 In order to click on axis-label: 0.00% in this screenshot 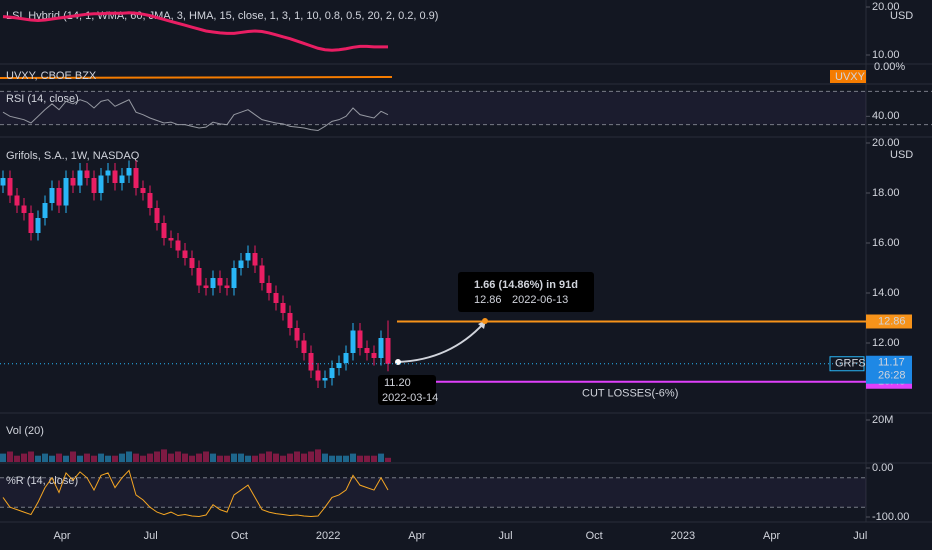, I will do `click(889, 67)`.